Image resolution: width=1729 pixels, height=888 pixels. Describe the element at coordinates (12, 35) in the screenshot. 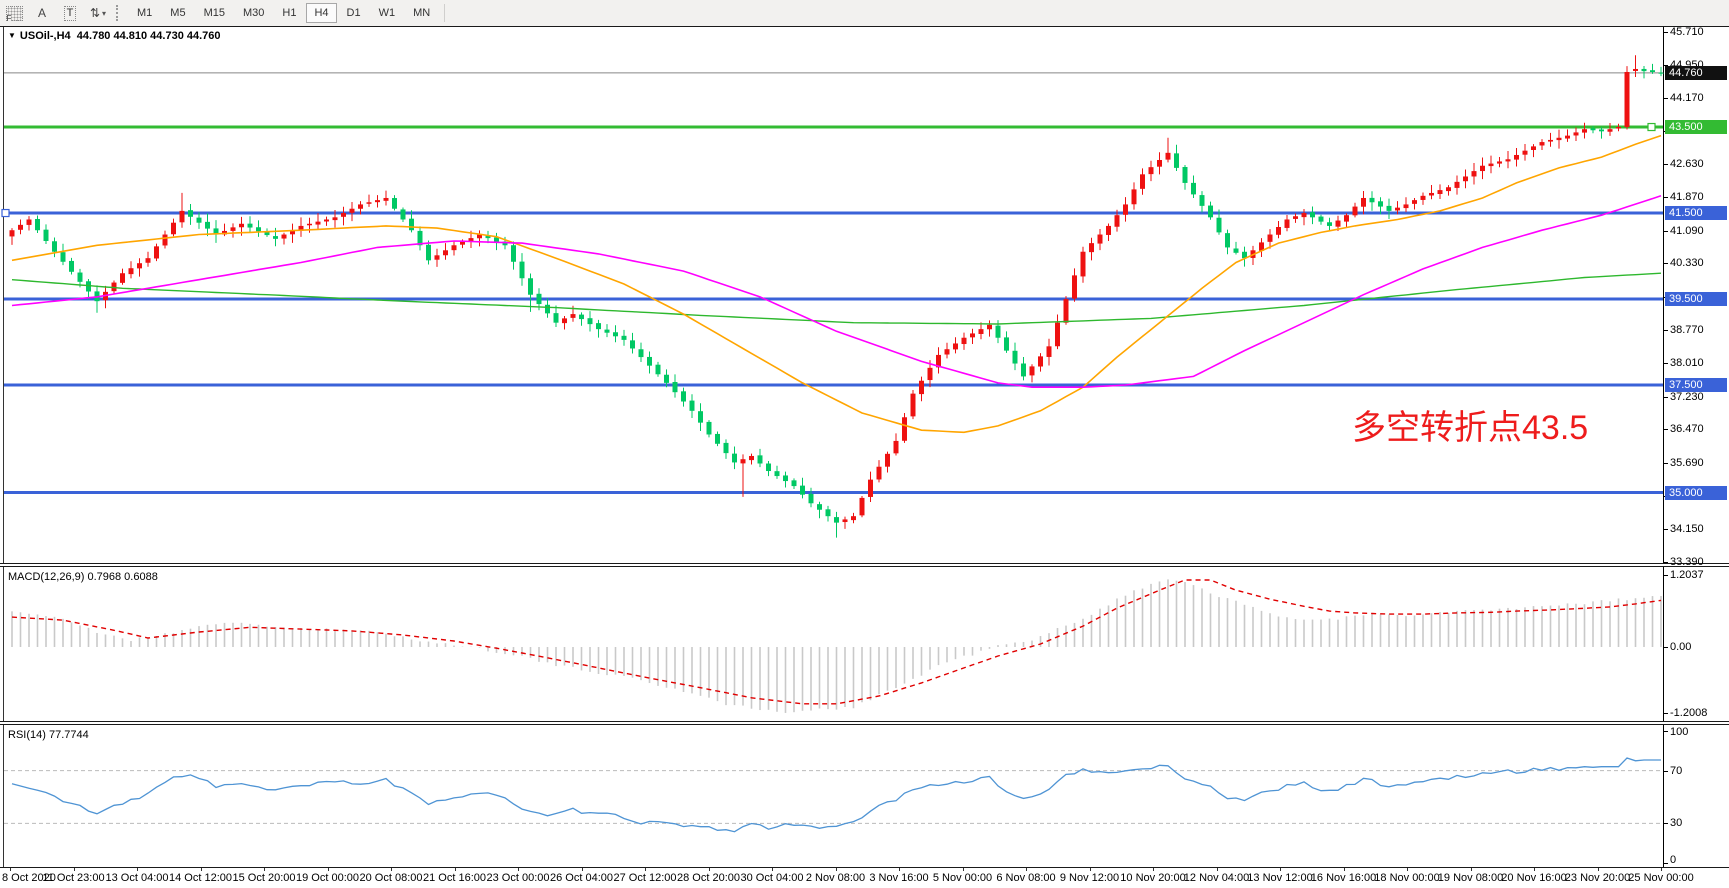

I see `symbol-dropdown-icon: ▼` at that location.